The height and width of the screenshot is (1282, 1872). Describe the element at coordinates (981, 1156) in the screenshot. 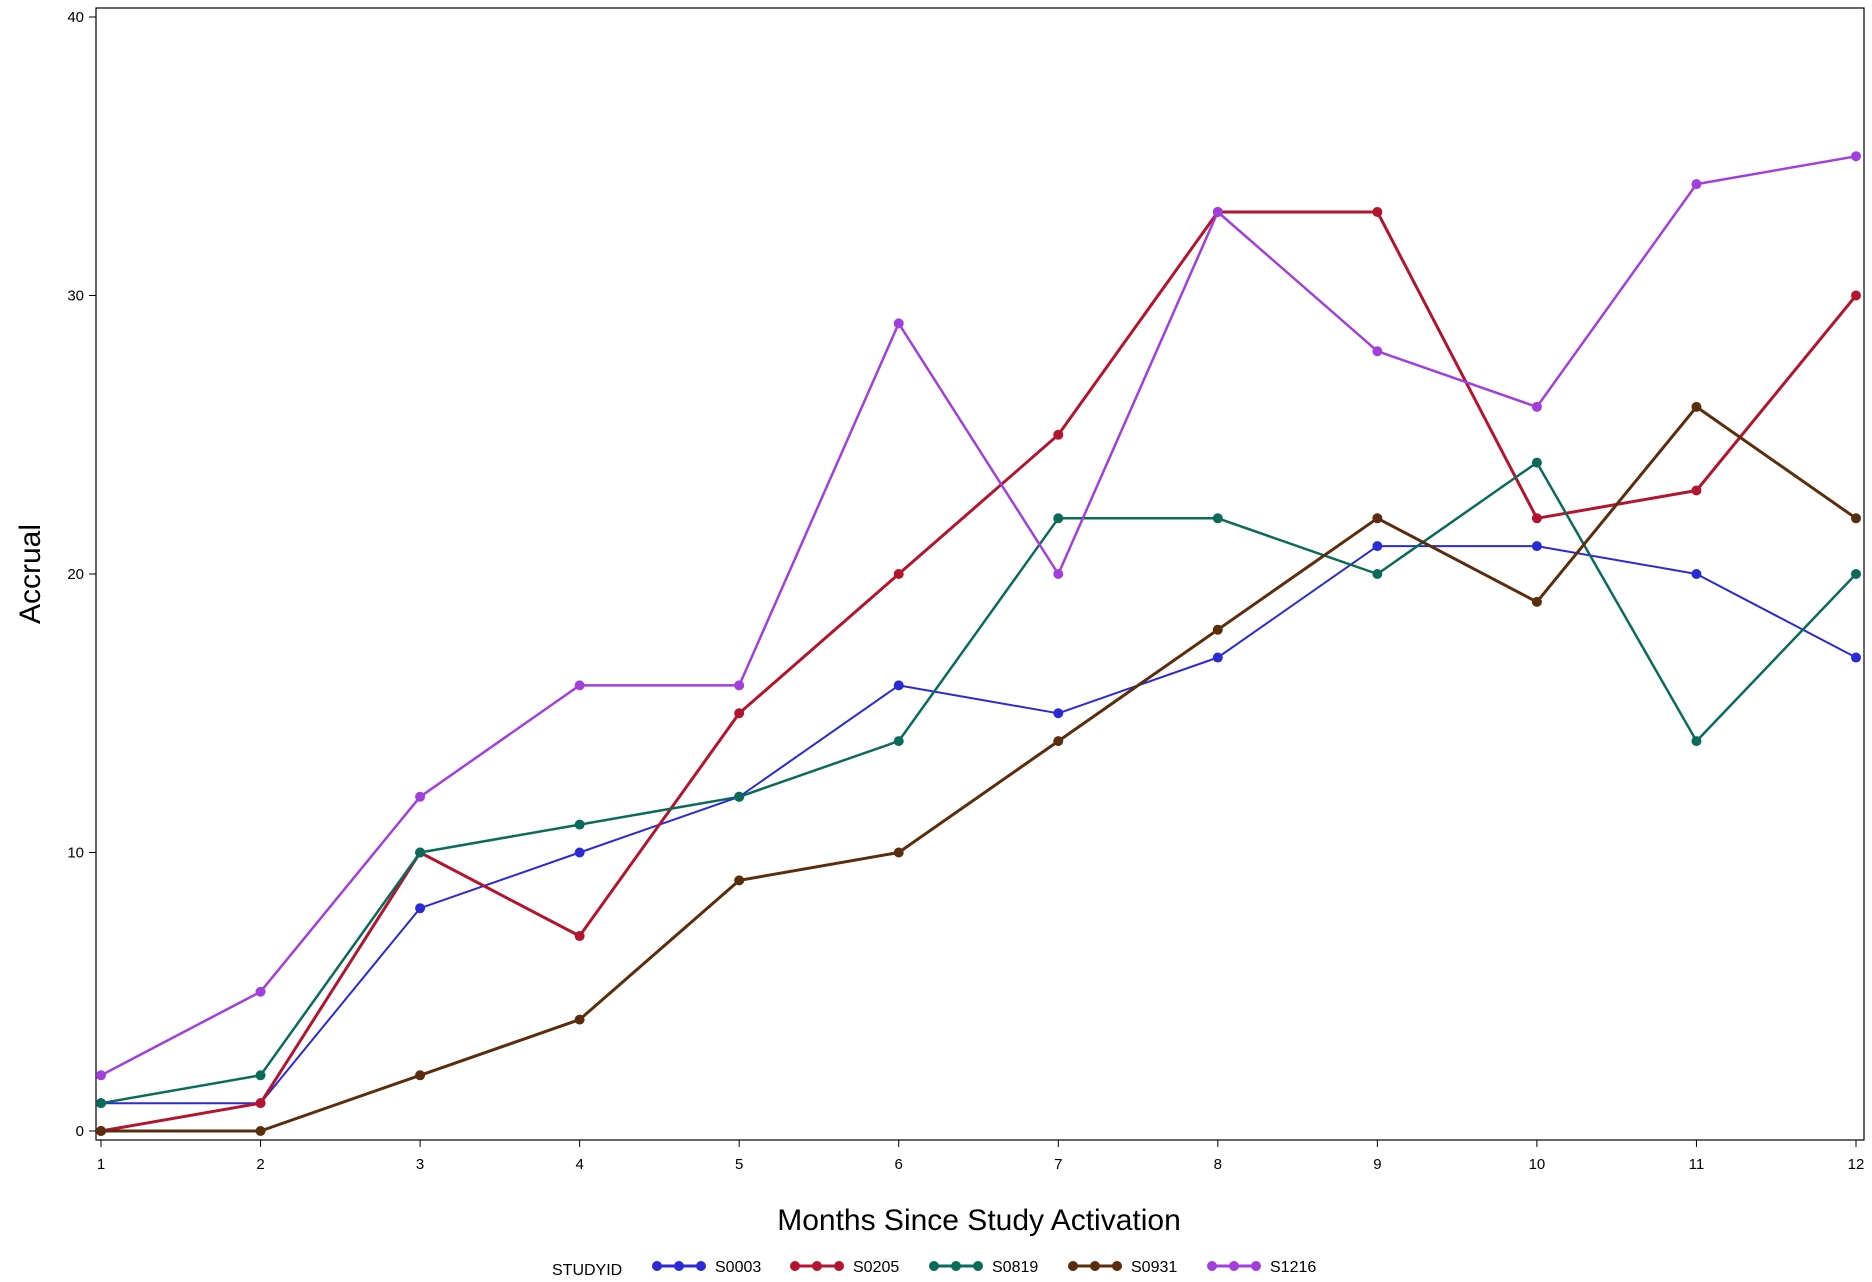

I see `x-axis: 1 2 3 4 5 6 7 8 9 10 11 12` at that location.